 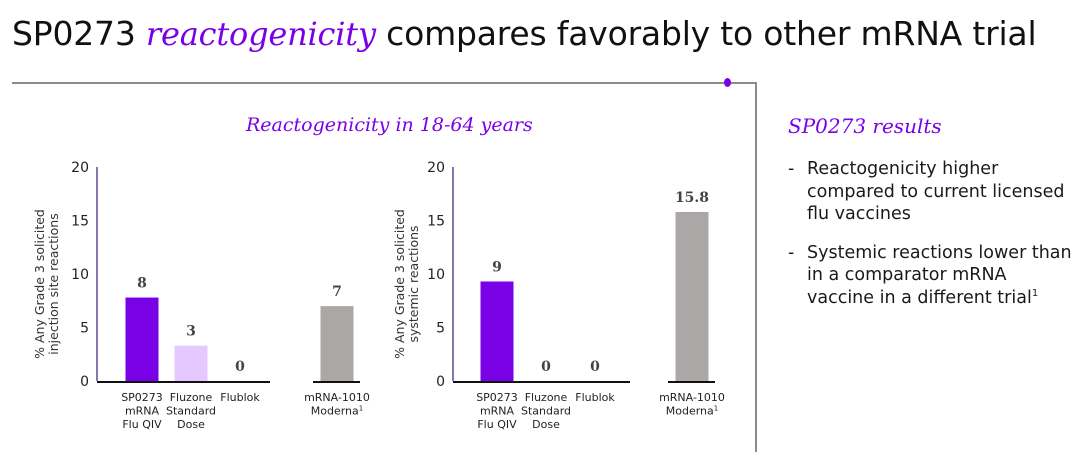 I want to click on data-label: 9, so click(x=497, y=267).